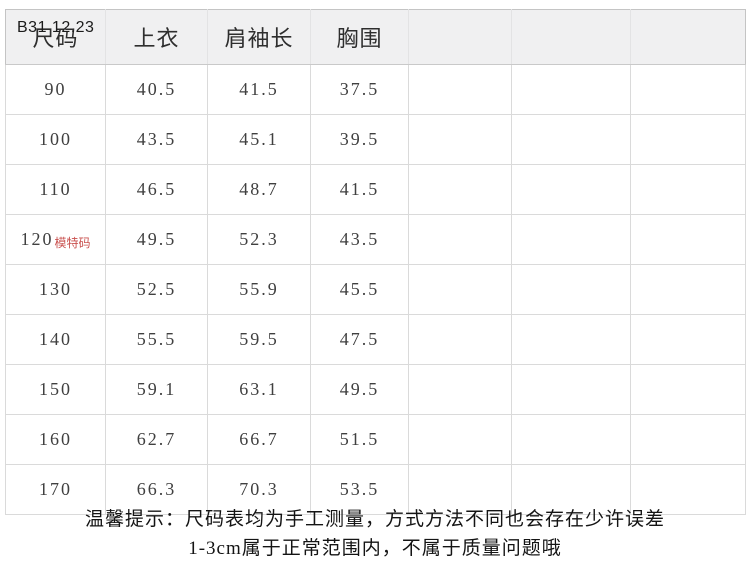 The image size is (750, 576). Describe the element at coordinates (55, 89) in the screenshot. I see `size-cell: 90` at that location.